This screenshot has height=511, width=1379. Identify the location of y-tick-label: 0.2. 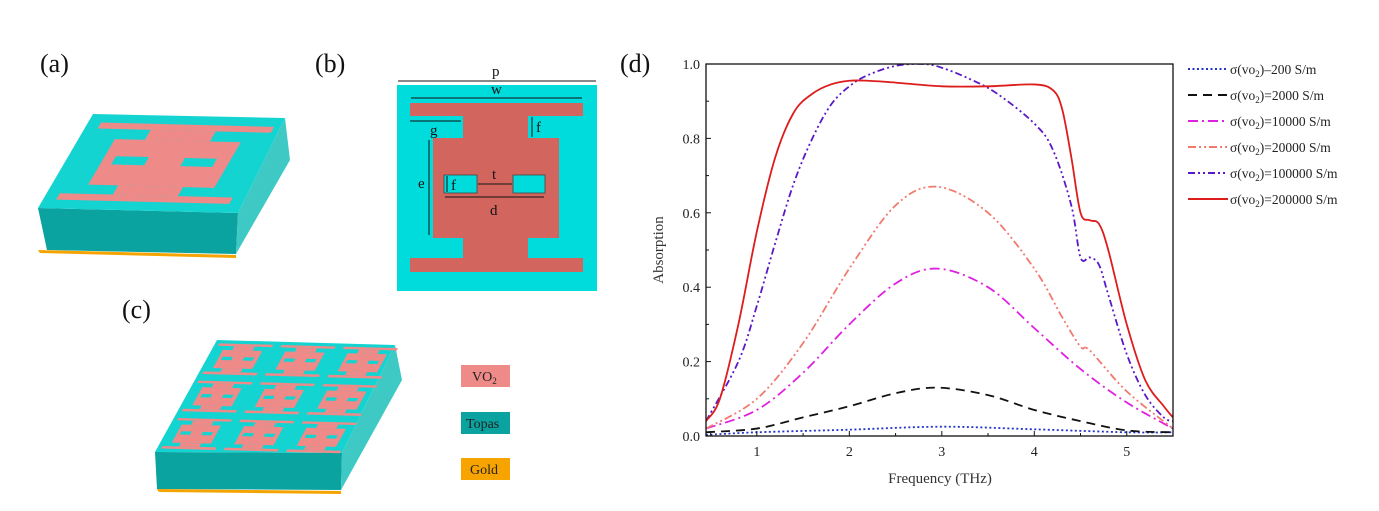
(692, 363).